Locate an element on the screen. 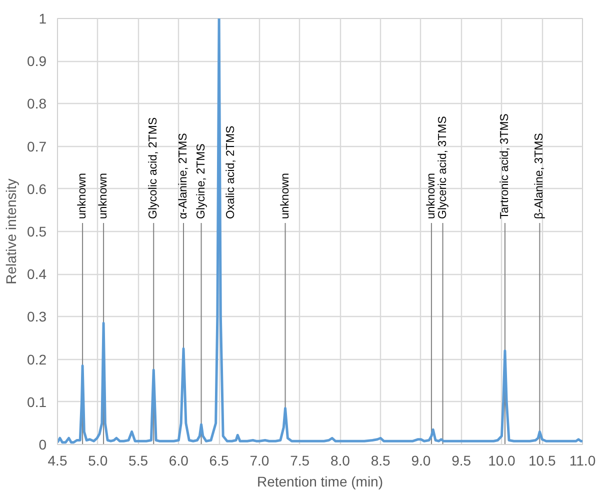 The image size is (598, 492). annotation: α-Alanine, 2TMS is located at coordinates (184, 175).